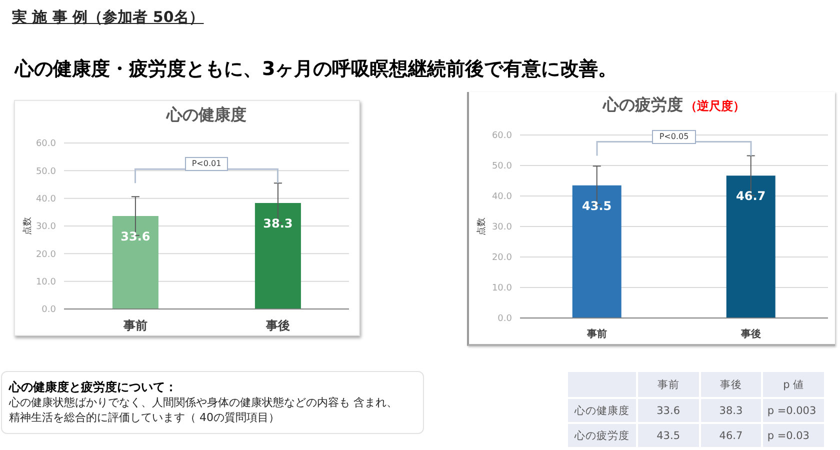  Describe the element at coordinates (135, 237) in the screenshot. I see `data-label: 33.6` at that location.